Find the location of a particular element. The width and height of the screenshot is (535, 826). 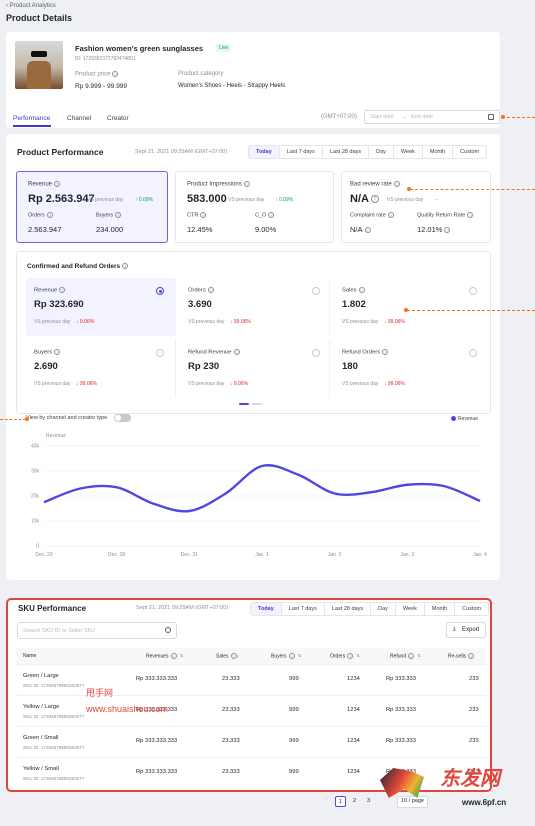

y-axis-label: Revenue is located at coordinates (56, 436).